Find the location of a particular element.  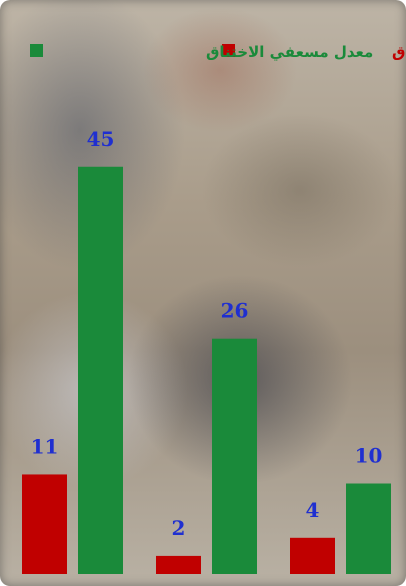

value-label-series-1-cat-2: 10 is located at coordinates (369, 456).